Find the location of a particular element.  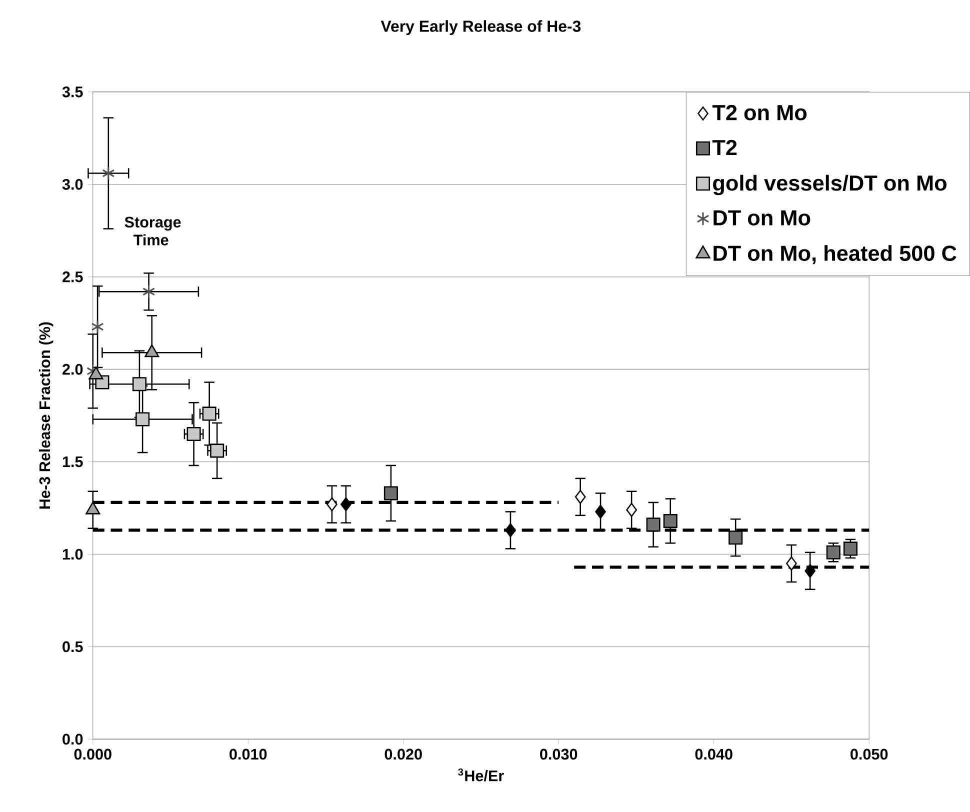

x-tick-label: 0.020 is located at coordinates (403, 754).